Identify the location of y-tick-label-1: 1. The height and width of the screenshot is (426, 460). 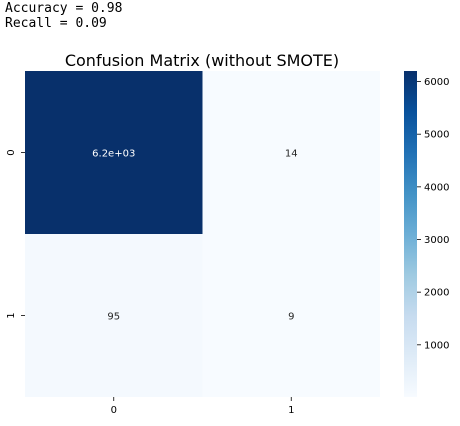
(11, 315).